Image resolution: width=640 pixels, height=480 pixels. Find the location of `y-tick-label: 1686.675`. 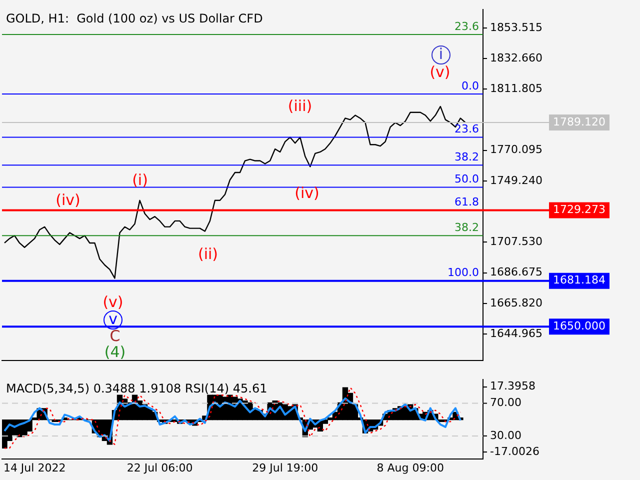

y-tick-label: 1686.675 is located at coordinates (516, 272).